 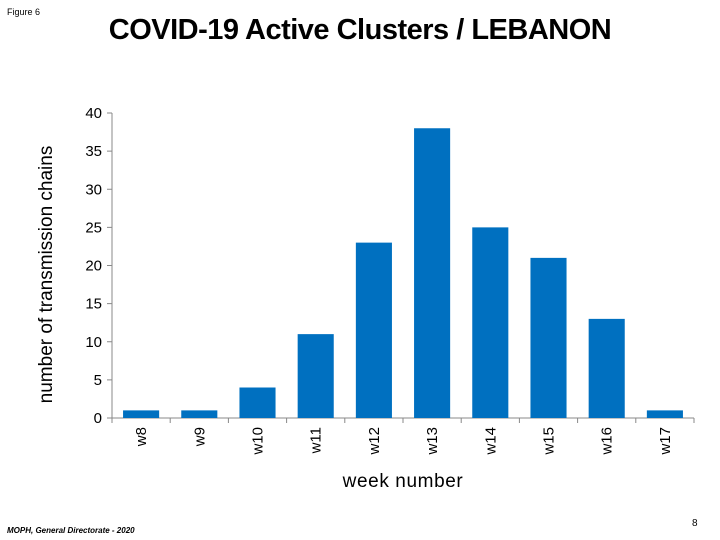 What do you see at coordinates (199, 437) in the screenshot?
I see `x-tick-label: w9` at bounding box center [199, 437].